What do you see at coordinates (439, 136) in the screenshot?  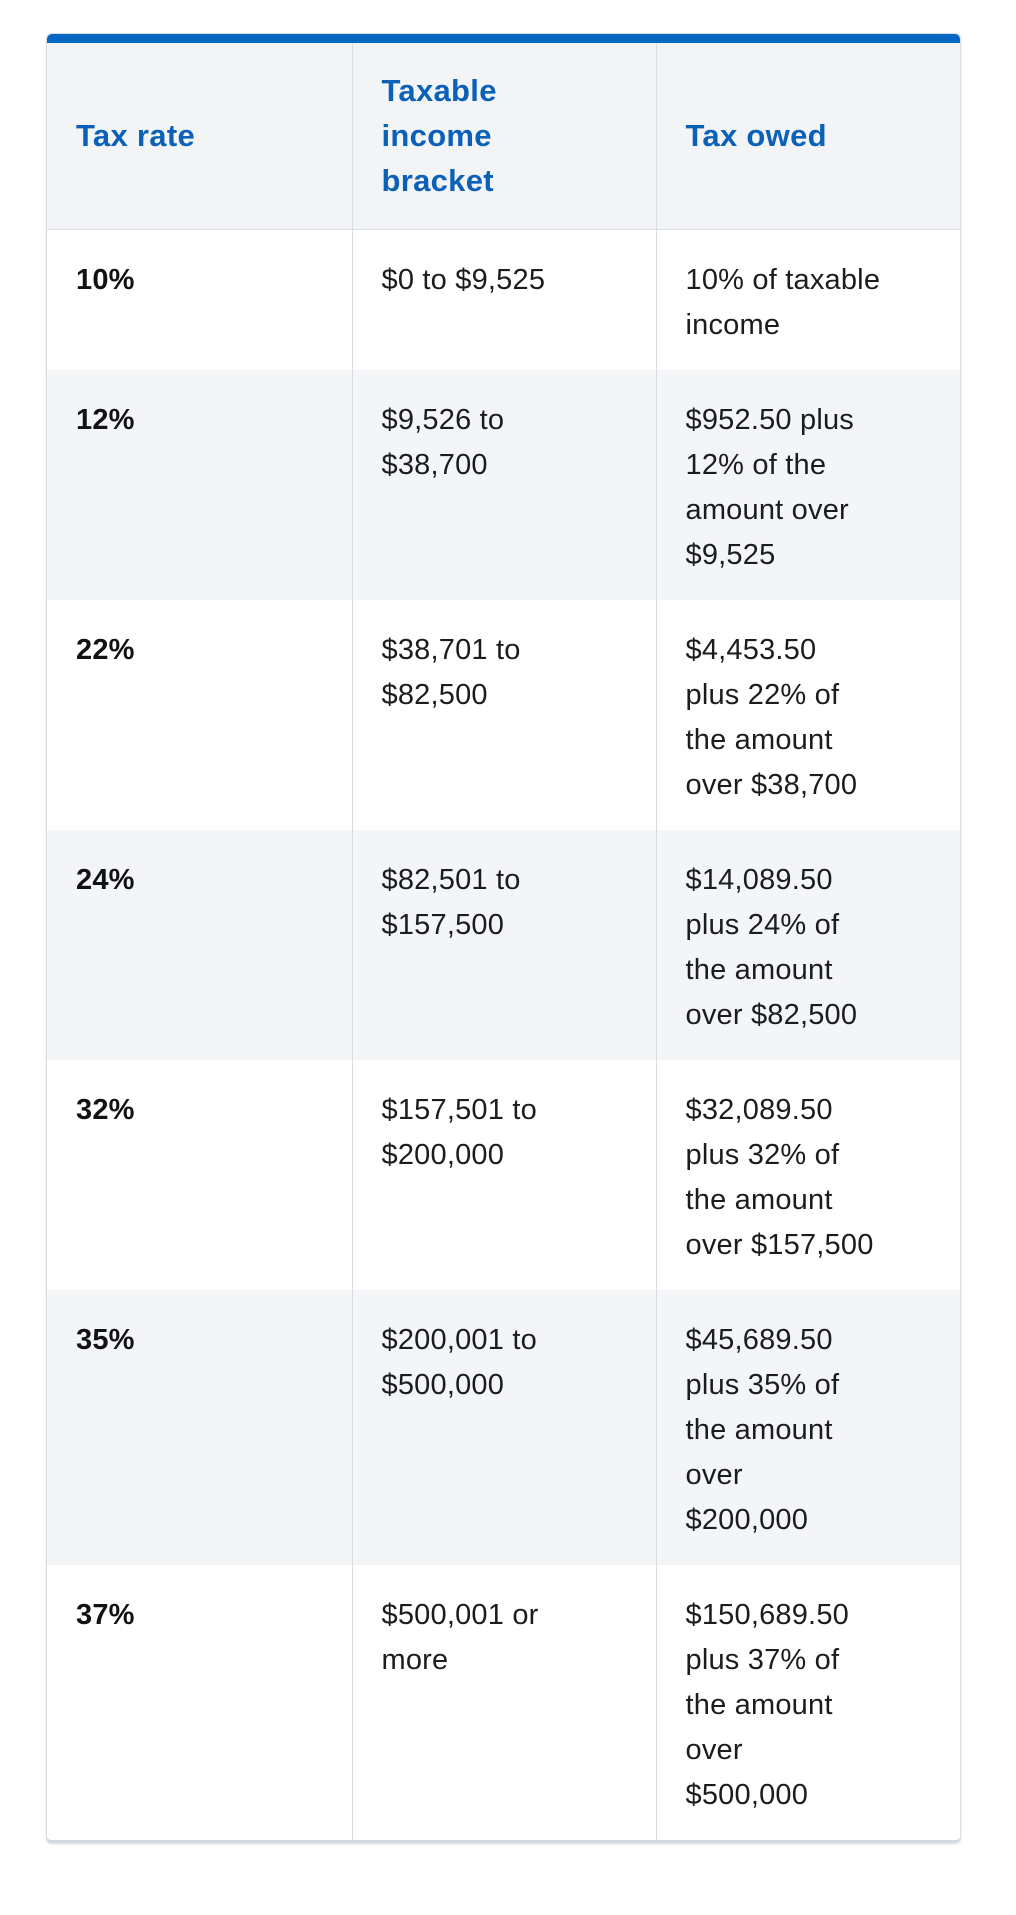 I see `column-header-label: Taxable income bracket` at bounding box center [439, 136].